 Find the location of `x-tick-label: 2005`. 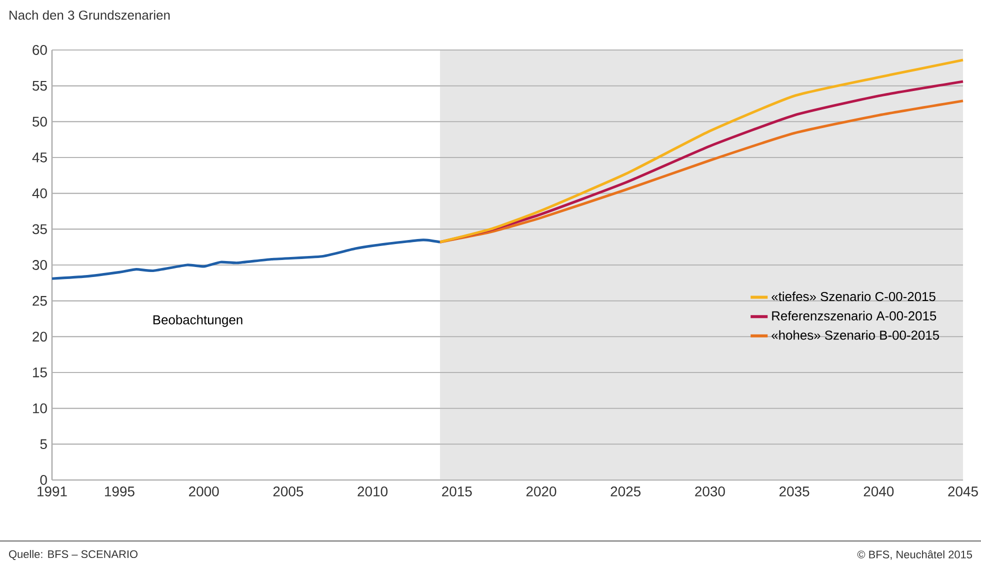

x-tick-label: 2005 is located at coordinates (288, 491).